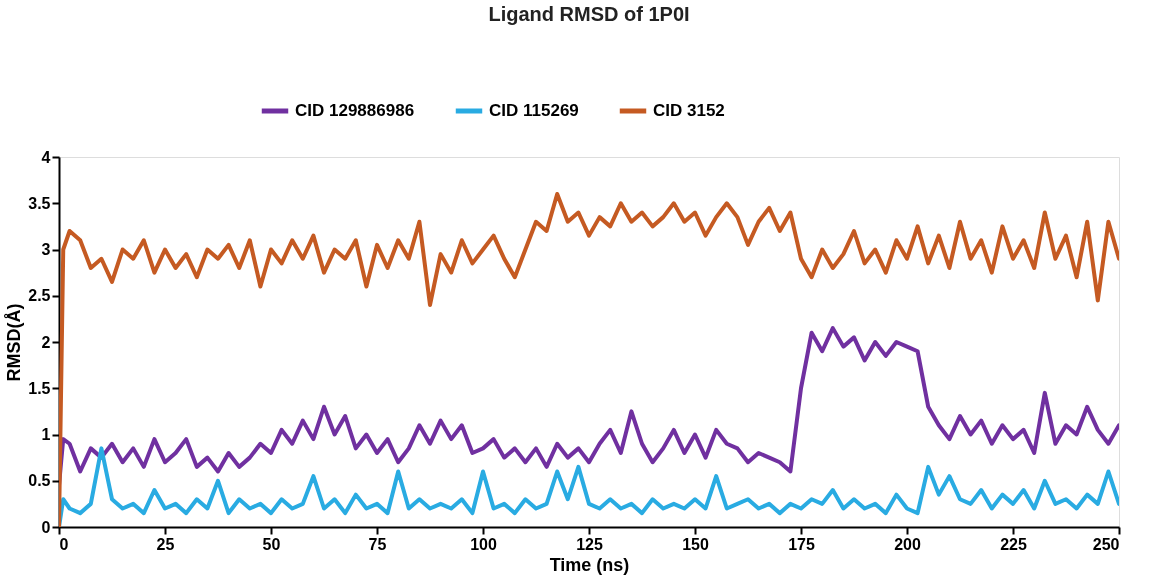 The image size is (1175, 587). Describe the element at coordinates (801, 544) in the screenshot. I see `x-tick-label: 175` at that location.